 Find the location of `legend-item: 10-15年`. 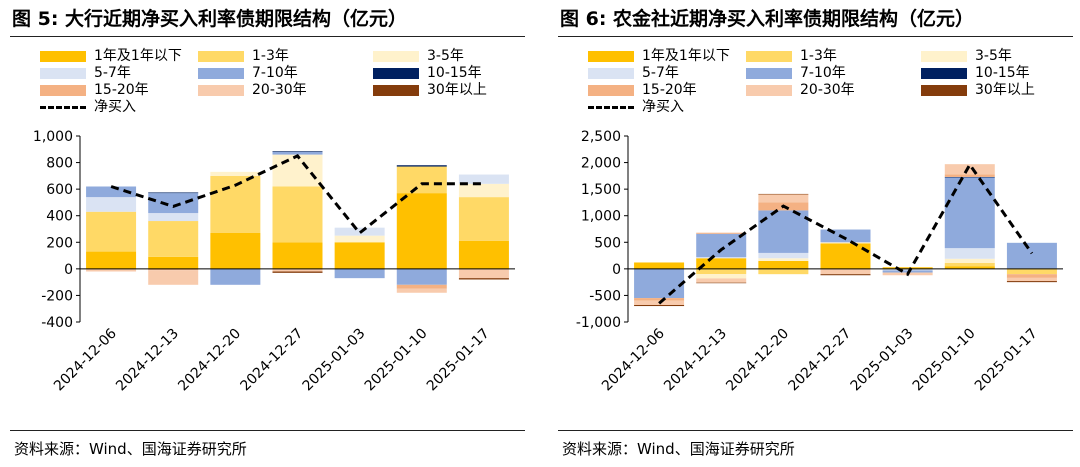

legend-item: 10-15年 is located at coordinates (975, 73).